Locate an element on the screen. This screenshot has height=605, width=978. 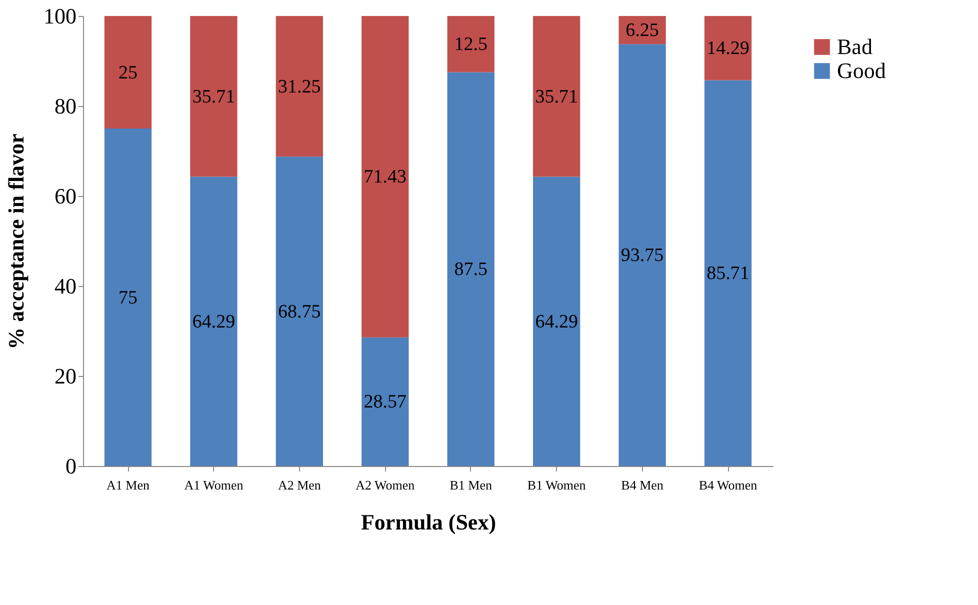
data-label: 14.29 is located at coordinates (728, 49).